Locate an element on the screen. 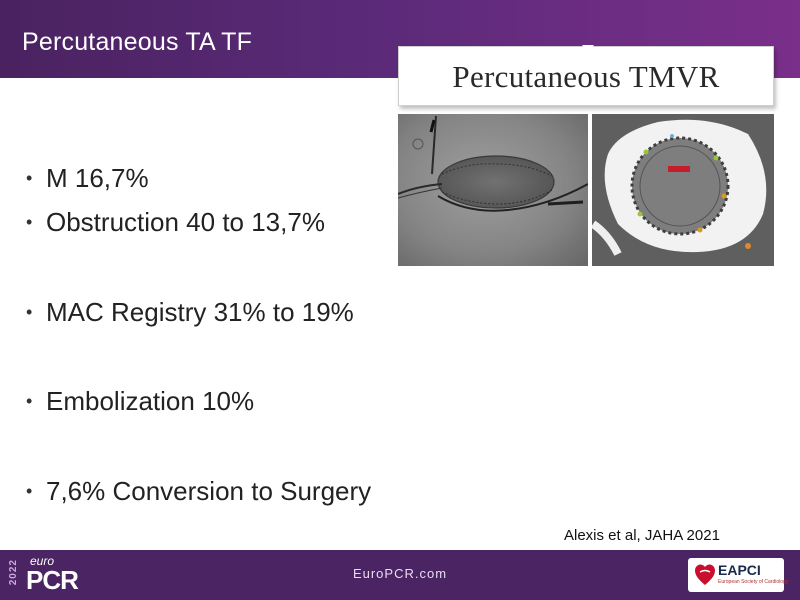 This screenshot has height=600, width=800. bullet-text: M 16,7% is located at coordinates (97, 178).